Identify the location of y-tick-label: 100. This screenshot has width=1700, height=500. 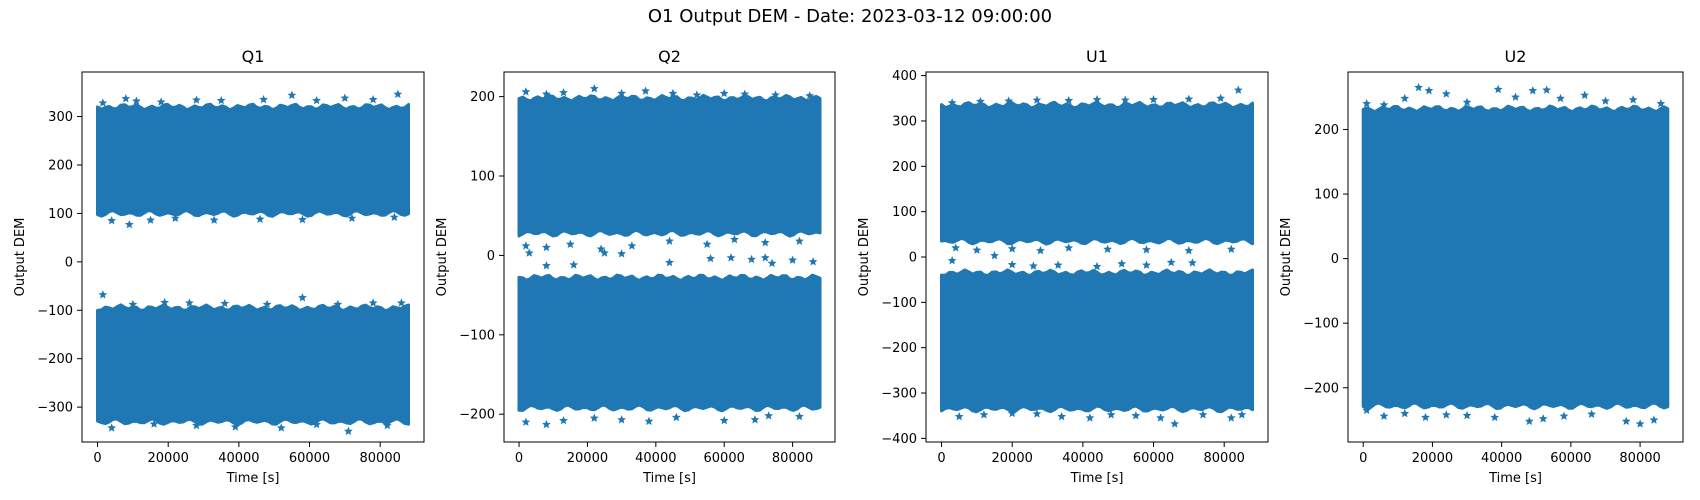
(1326, 195).